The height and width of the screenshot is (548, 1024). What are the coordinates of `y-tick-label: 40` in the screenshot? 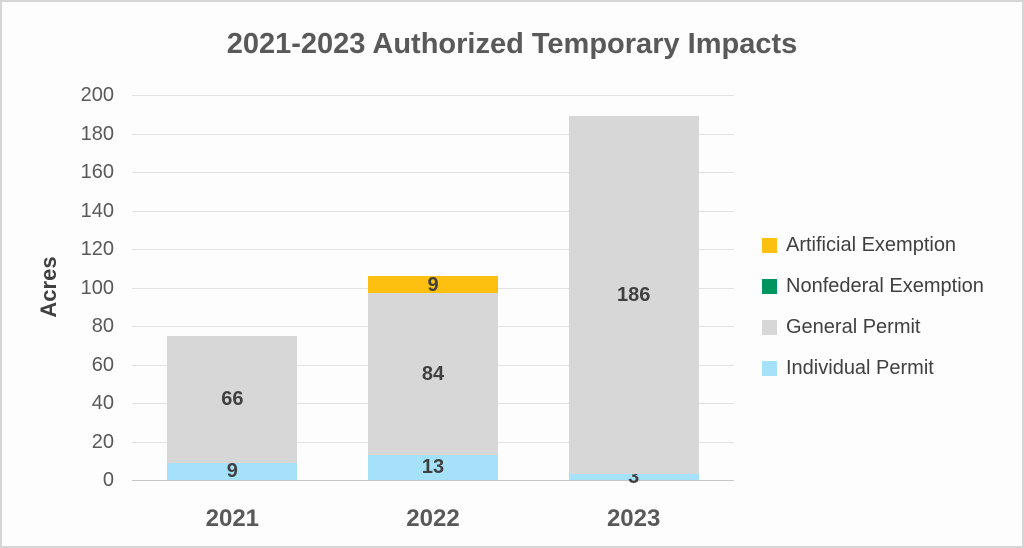 It's located at (102, 403).